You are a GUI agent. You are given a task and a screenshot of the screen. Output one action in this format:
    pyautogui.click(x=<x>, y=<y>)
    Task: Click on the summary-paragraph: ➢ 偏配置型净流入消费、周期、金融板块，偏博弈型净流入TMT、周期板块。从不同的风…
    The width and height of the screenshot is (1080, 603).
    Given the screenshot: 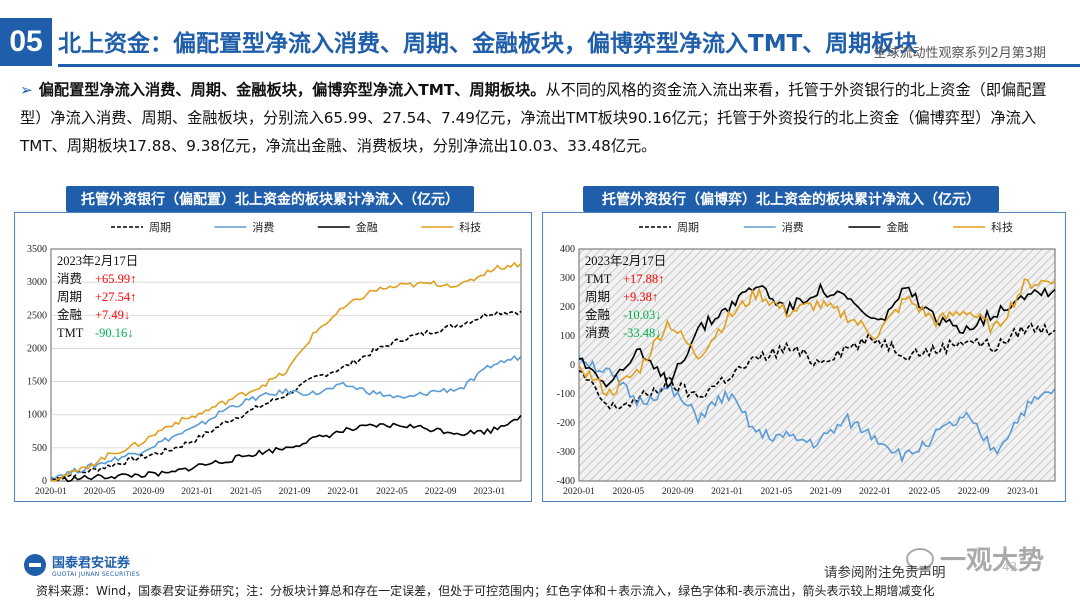 What is the action you would take?
    pyautogui.click(x=540, y=118)
    